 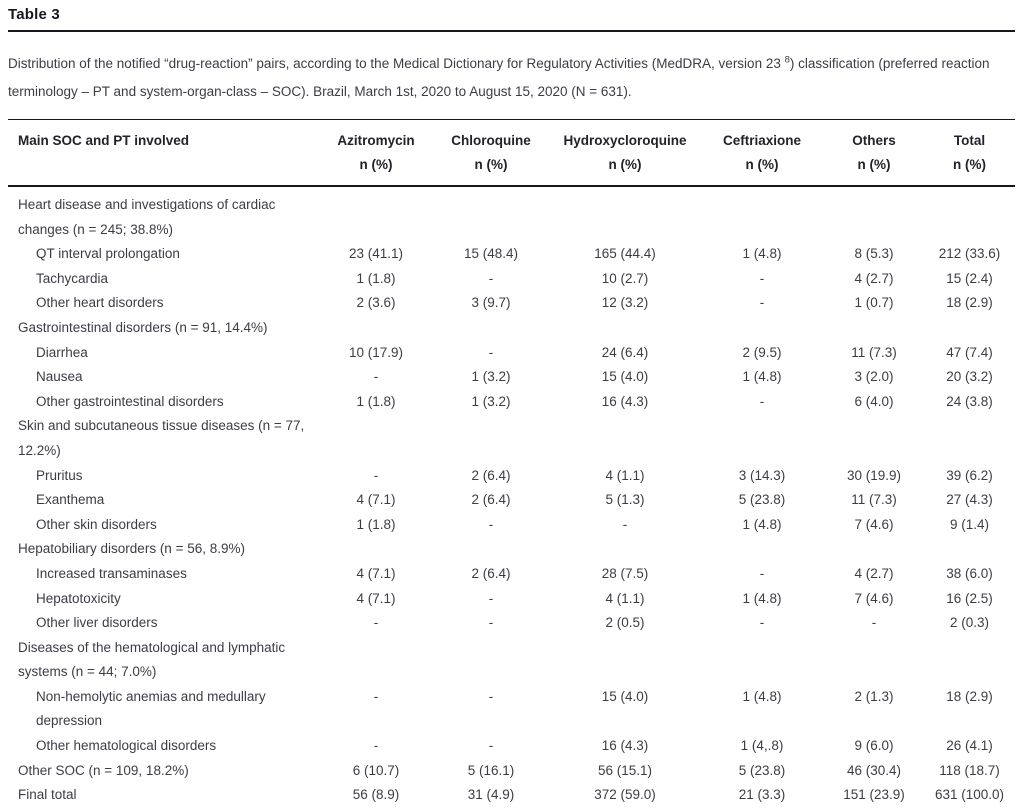 I want to click on table-cell: 28 (7.5), so click(x=625, y=573).